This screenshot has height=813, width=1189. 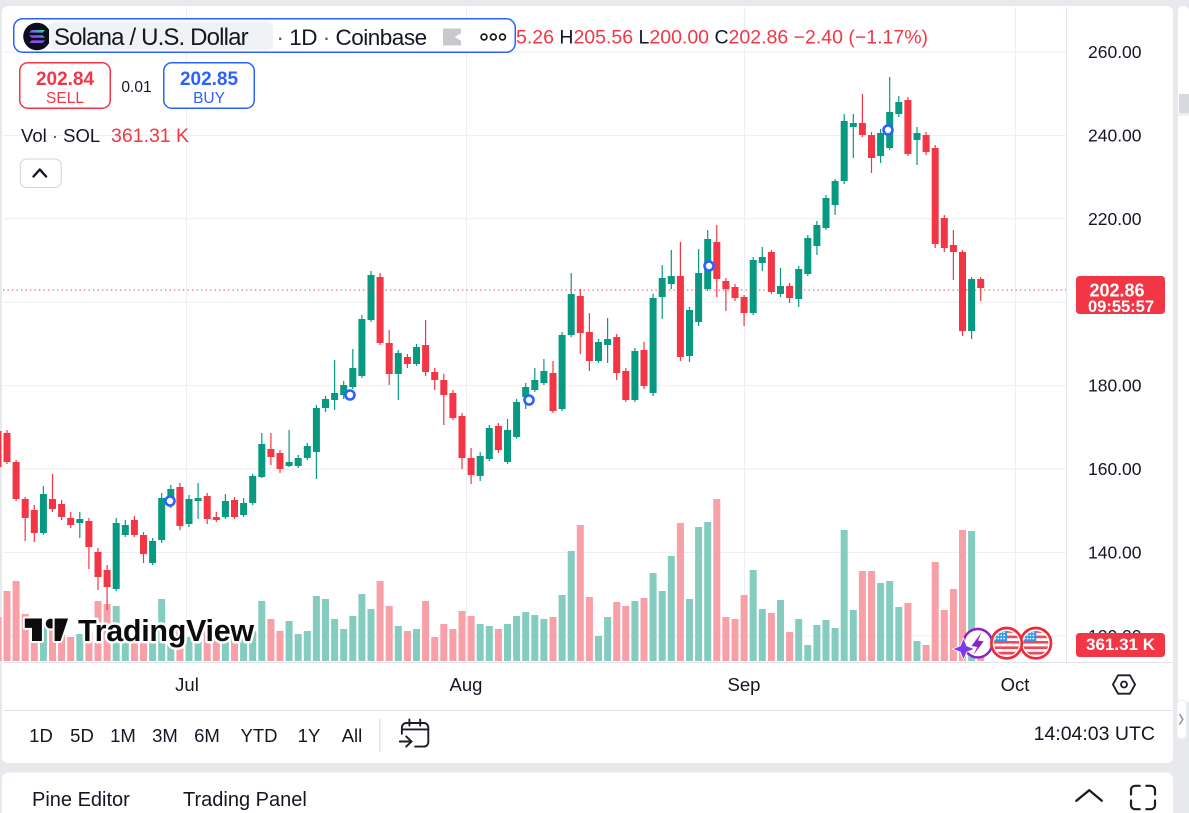 What do you see at coordinates (136, 87) in the screenshot?
I see `svg-text: 0.01` at bounding box center [136, 87].